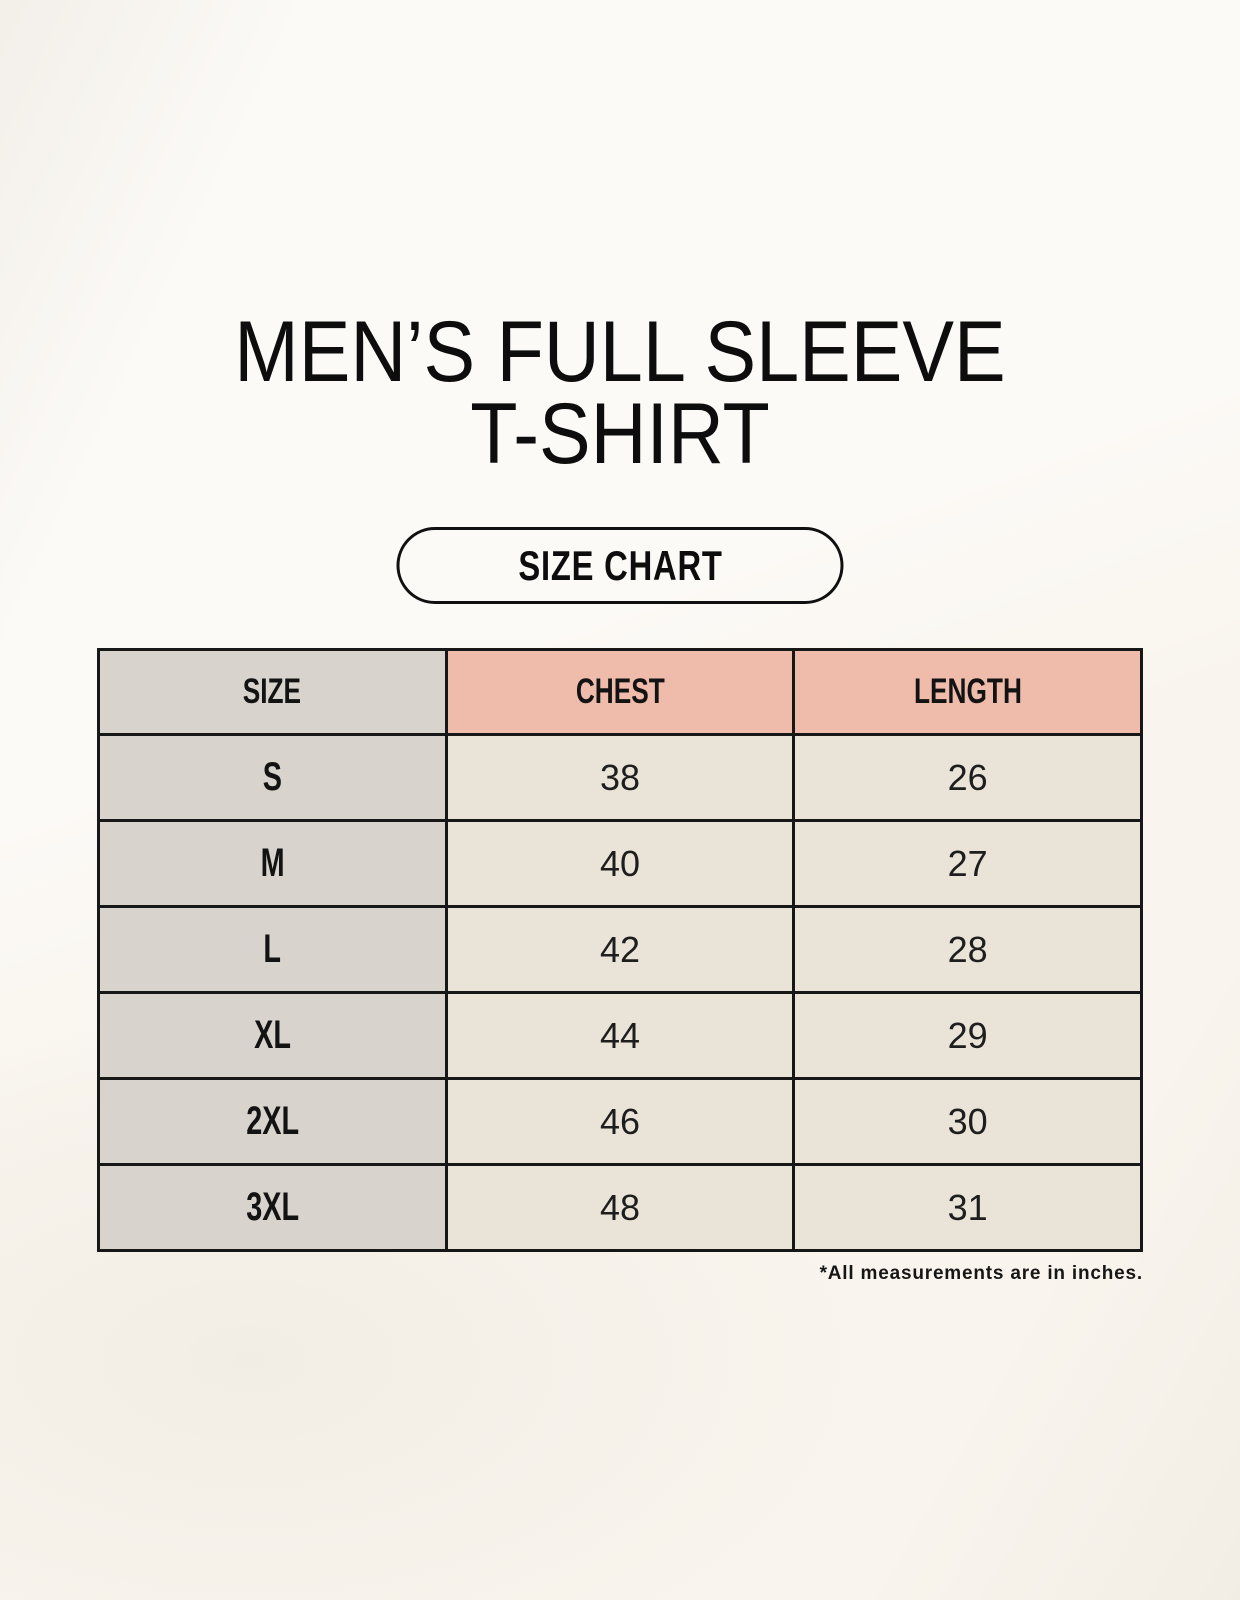 The height and width of the screenshot is (1600, 1240). I want to click on page-title-line1: MEN’S FULL SLEEVE, so click(620, 352).